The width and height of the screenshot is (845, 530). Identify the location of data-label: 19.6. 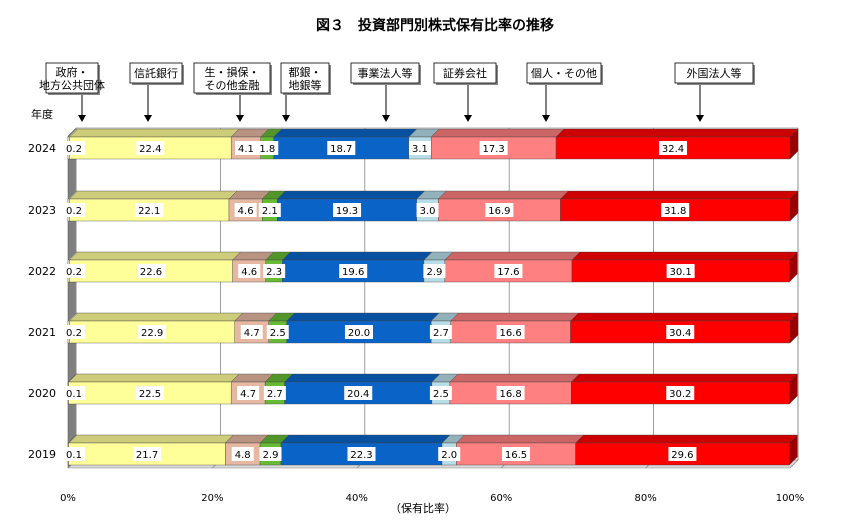
(353, 272).